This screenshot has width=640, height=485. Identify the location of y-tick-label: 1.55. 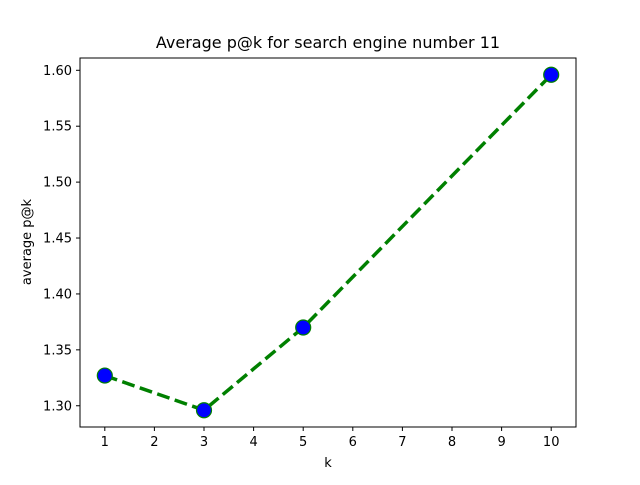
(57, 127).